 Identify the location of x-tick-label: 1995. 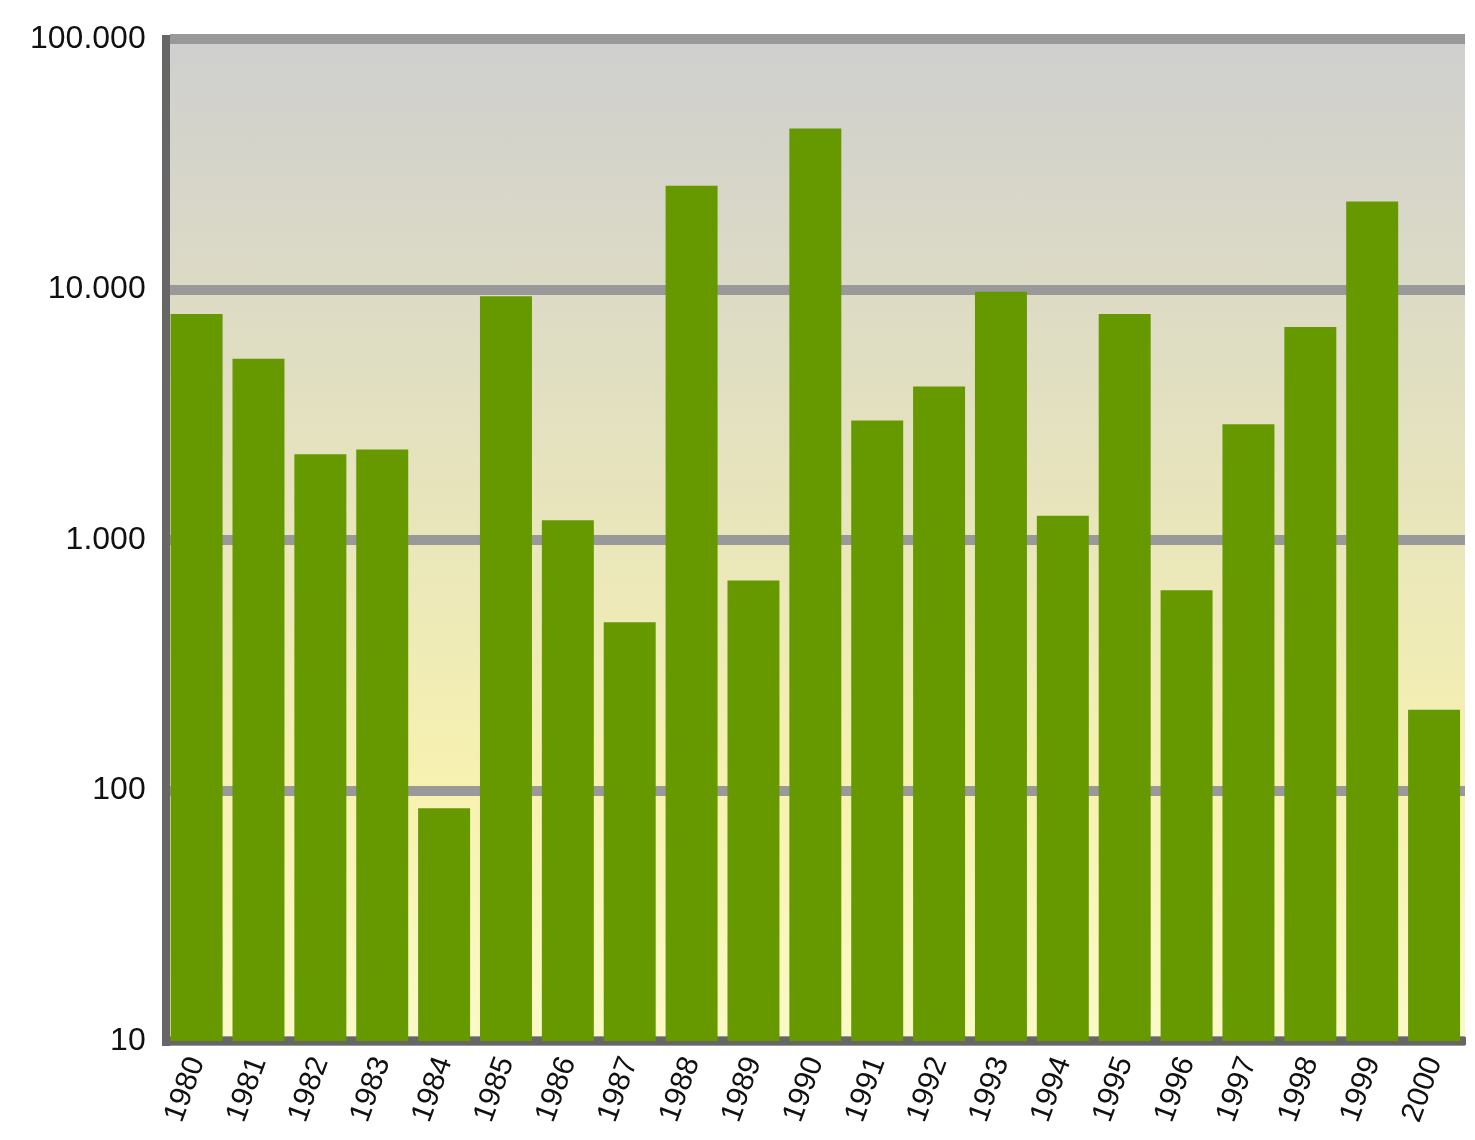
(1111, 1088).